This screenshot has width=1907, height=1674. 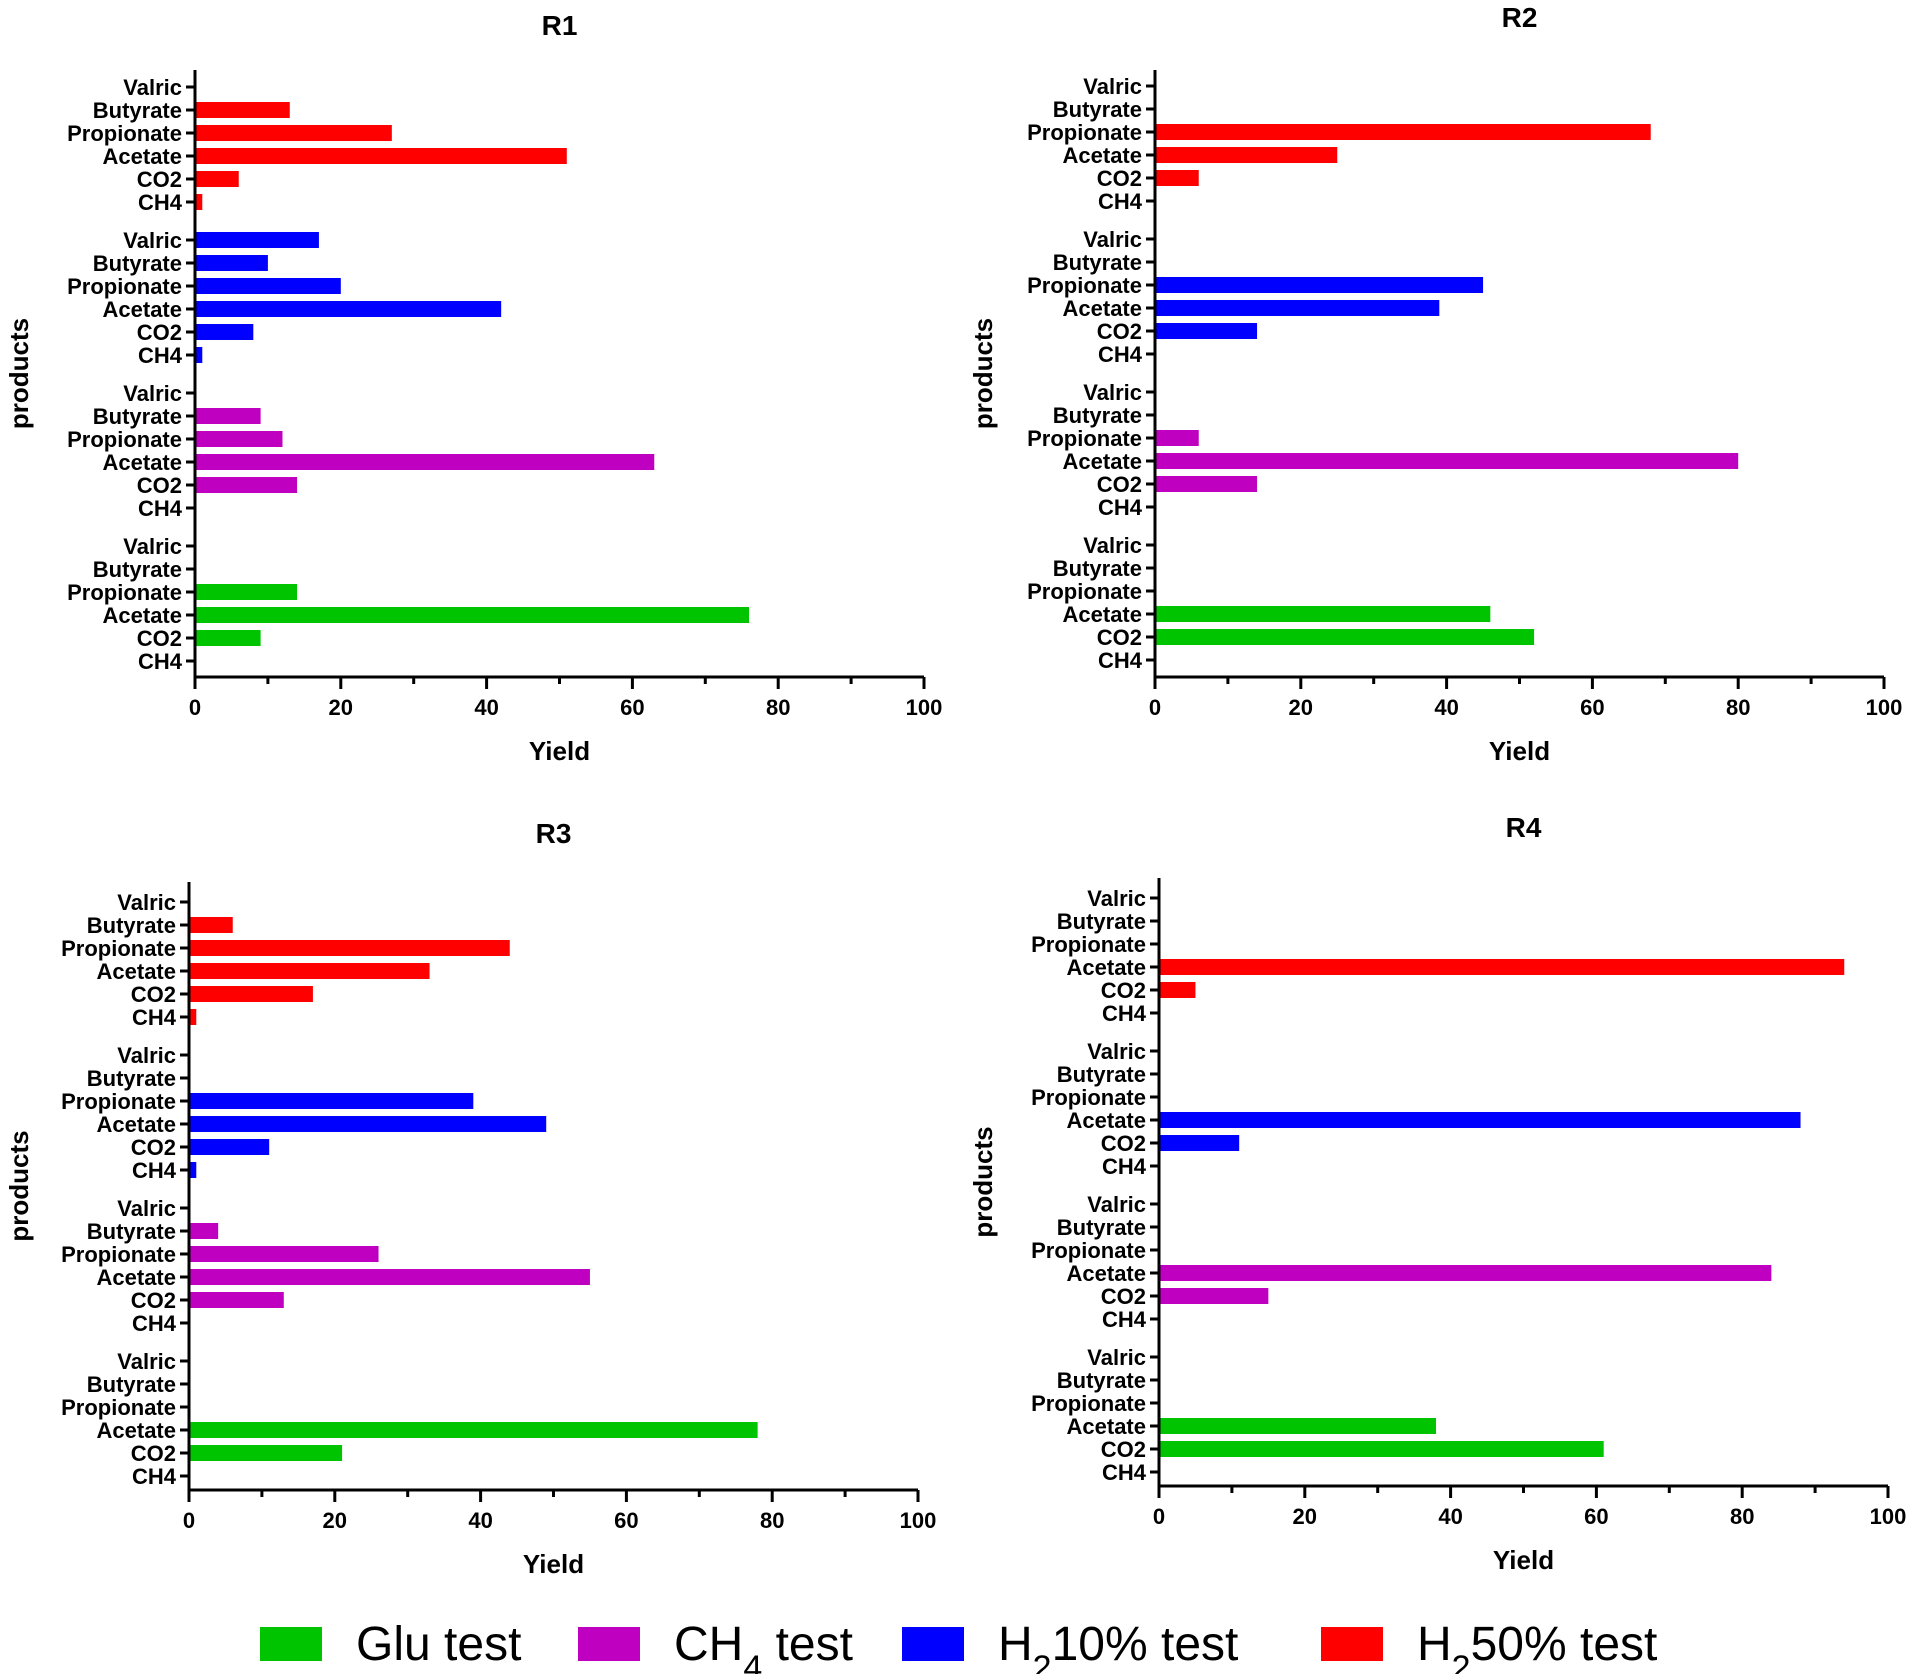 I want to click on bar-ch4-butyrate, so click(x=204, y=1231).